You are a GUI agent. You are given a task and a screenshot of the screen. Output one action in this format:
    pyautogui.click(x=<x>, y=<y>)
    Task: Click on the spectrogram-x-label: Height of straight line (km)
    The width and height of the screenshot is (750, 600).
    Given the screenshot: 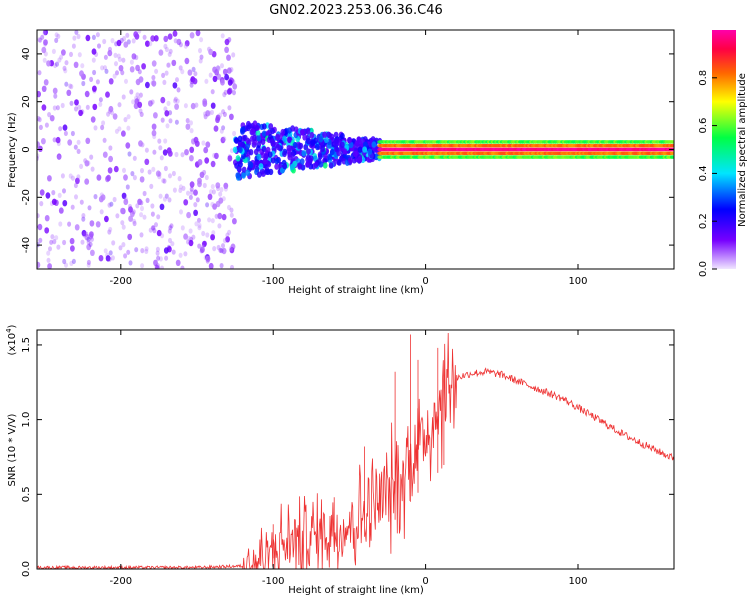 What is the action you would take?
    pyautogui.click(x=356, y=290)
    